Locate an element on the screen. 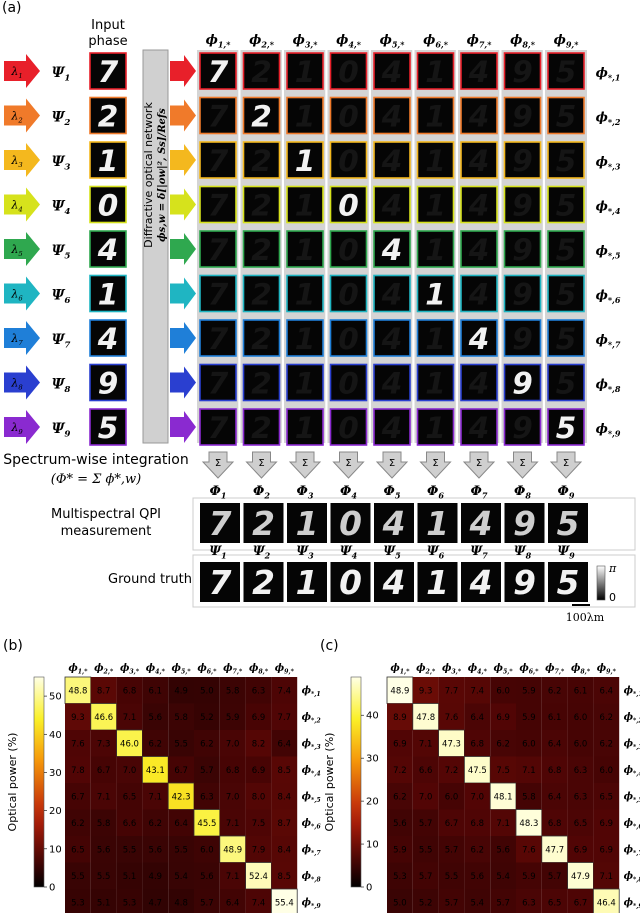 This screenshot has width=640, height=913. colorbar-tick-label: 10 is located at coordinates (55, 849).